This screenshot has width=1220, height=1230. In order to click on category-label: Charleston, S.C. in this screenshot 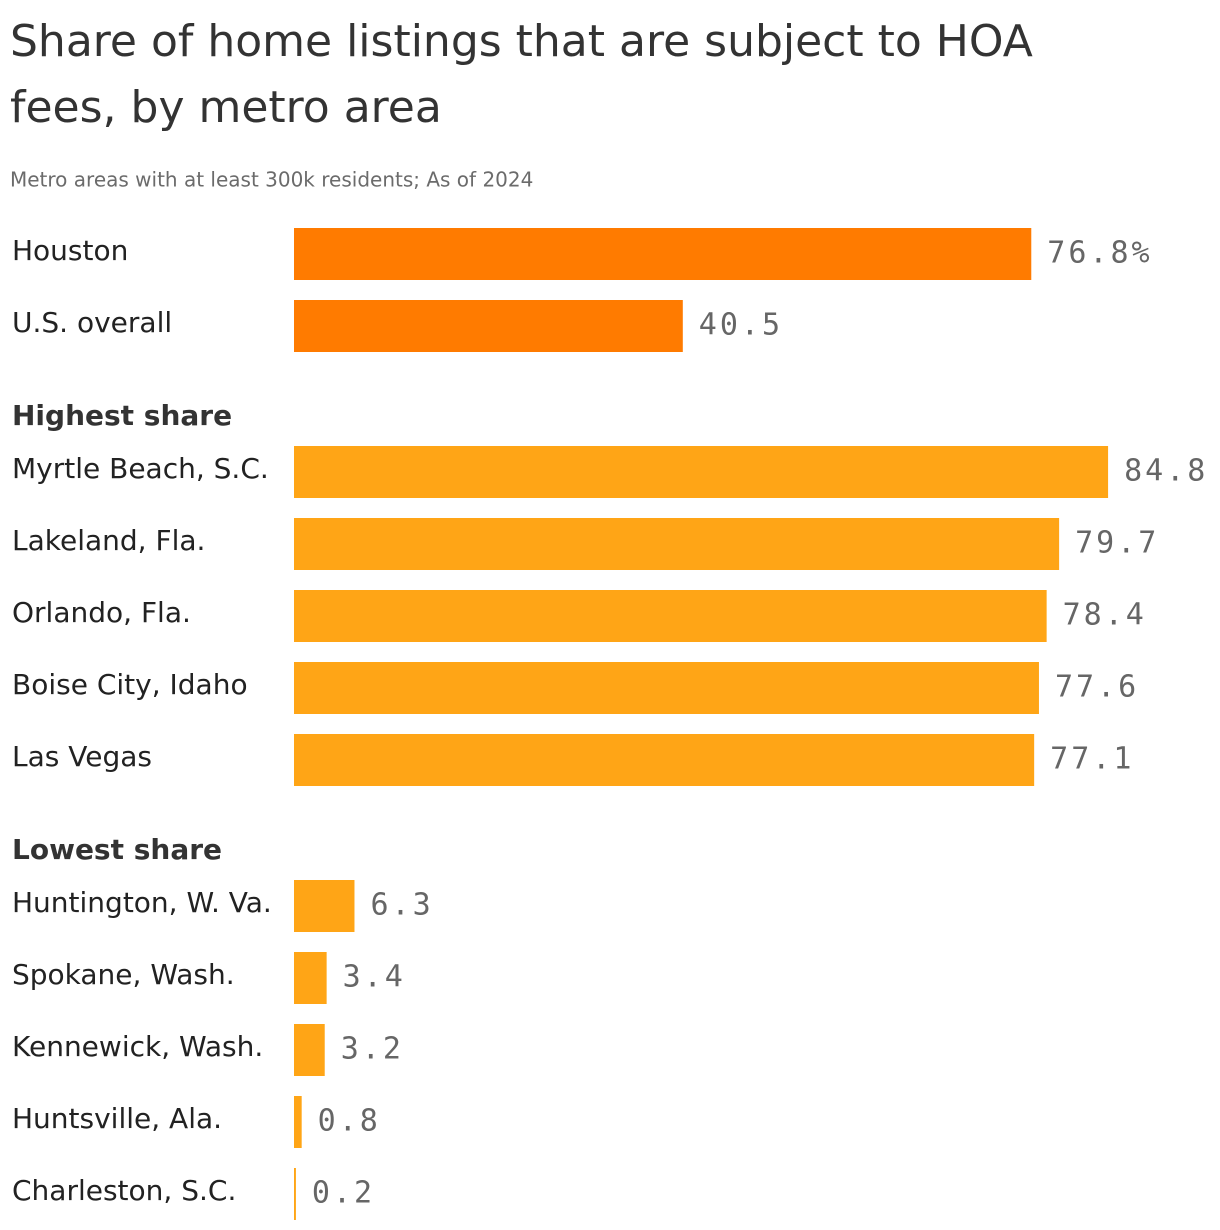, I will do `click(124, 1190)`.